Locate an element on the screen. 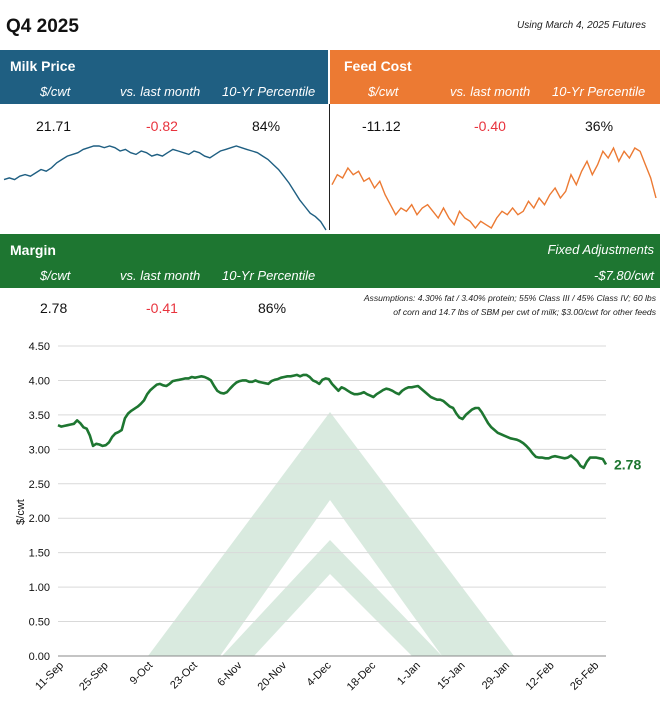 The width and height of the screenshot is (660, 718). feed-cost-value: -11.12 is located at coordinates (381, 126).